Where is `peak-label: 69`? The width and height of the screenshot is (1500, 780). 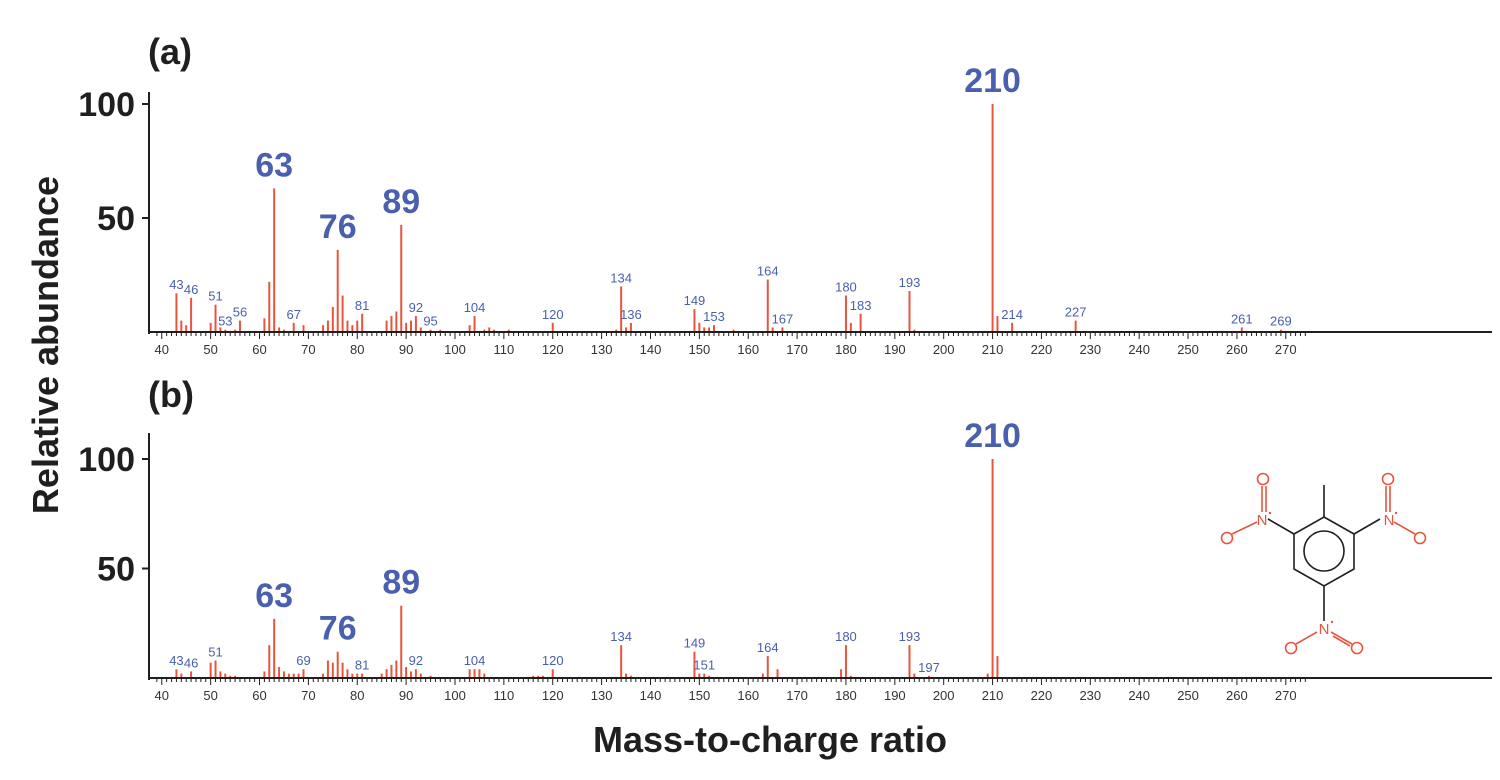
peak-label: 69 is located at coordinates (303, 660).